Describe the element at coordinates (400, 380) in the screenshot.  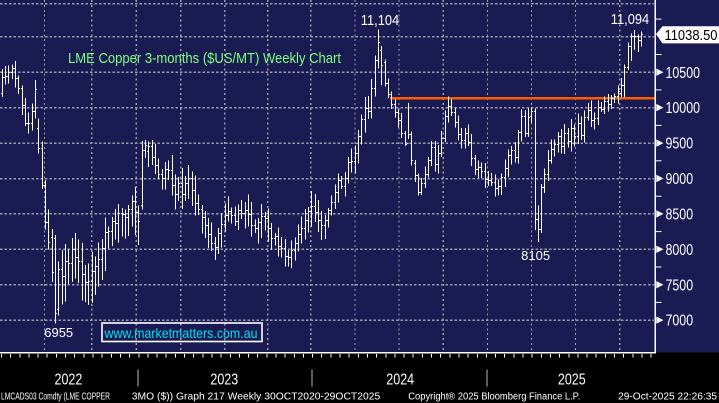
I see `svg-text: 2024` at that location.